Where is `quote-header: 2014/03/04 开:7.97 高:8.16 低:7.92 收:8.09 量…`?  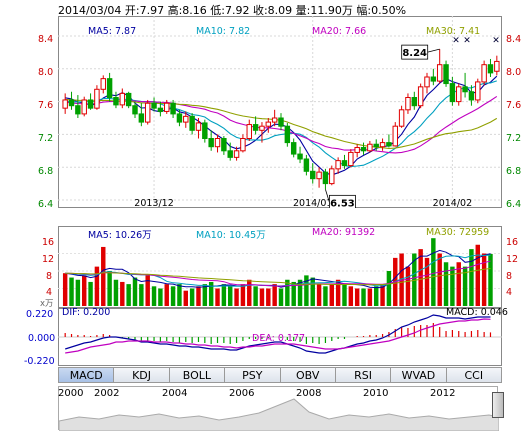 quote-header: 2014/03/04 开:7.97 高:8.16 低:7.92 收:8.09 量… is located at coordinates (232, 10).